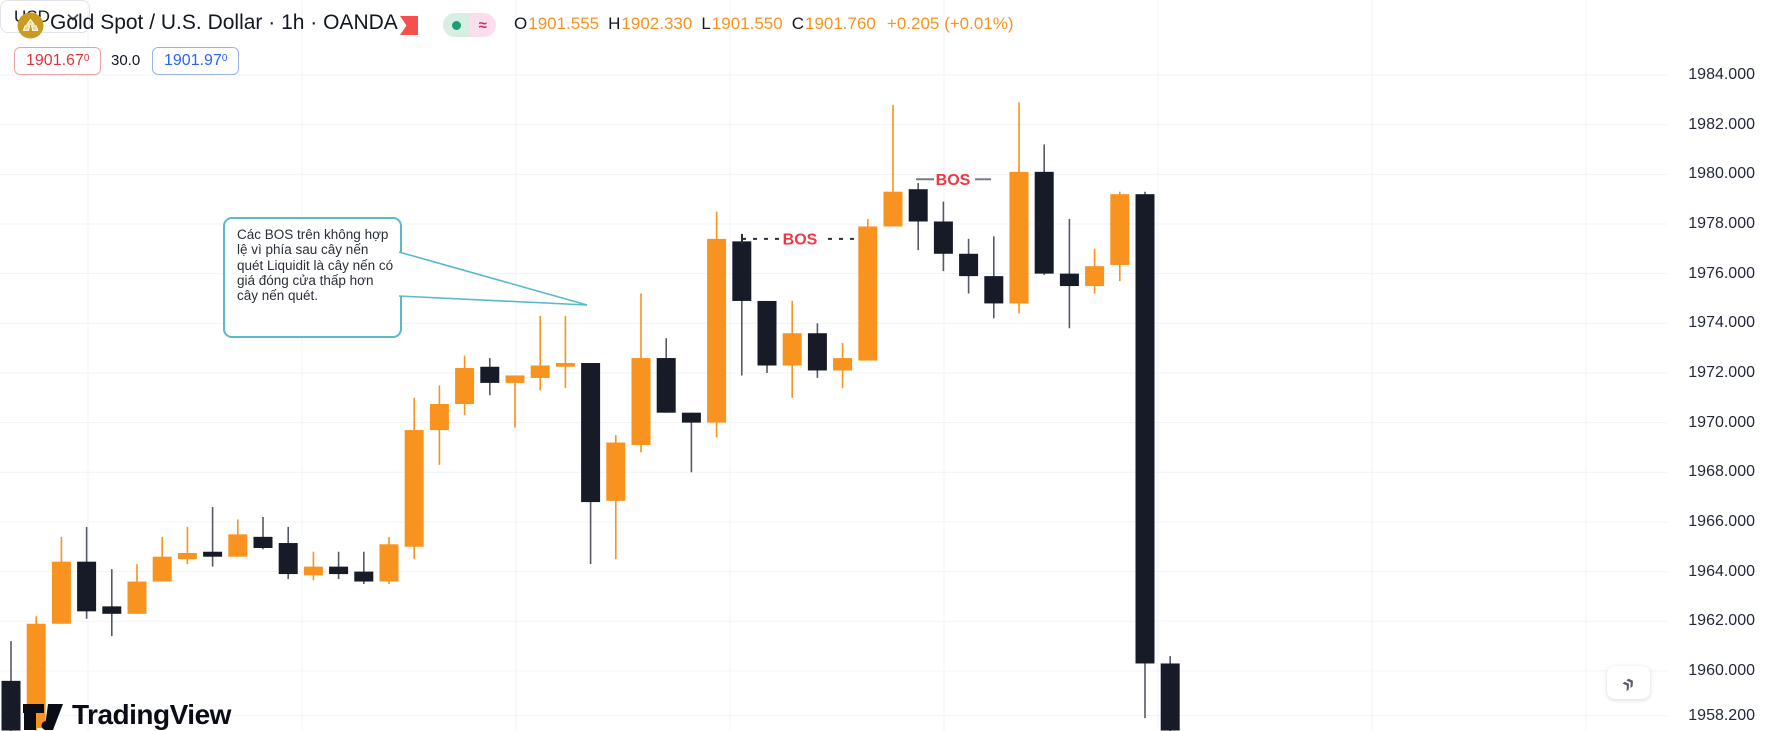  I want to click on open-value: 1901.555, so click(564, 23).